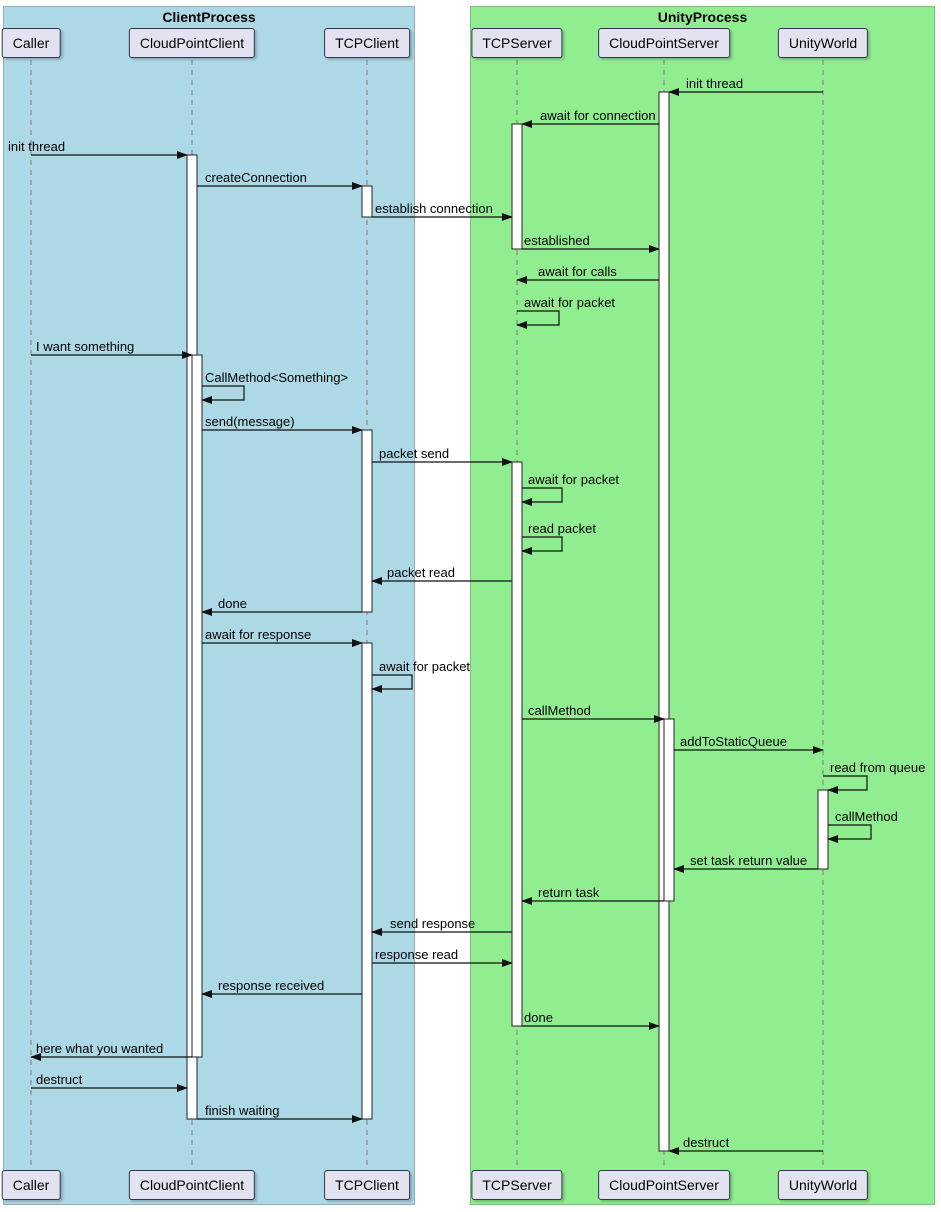  I want to click on message-label-6: await for calls, so click(577, 271).